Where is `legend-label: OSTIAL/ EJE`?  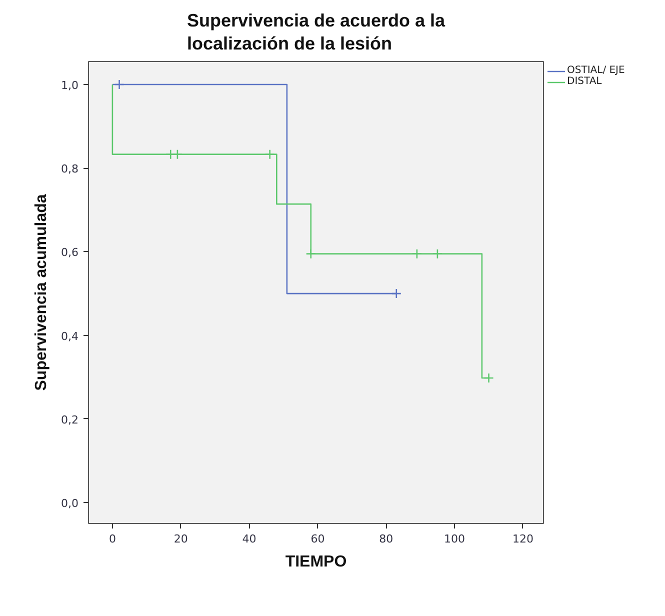
legend-label: OSTIAL/ EJE is located at coordinates (596, 70).